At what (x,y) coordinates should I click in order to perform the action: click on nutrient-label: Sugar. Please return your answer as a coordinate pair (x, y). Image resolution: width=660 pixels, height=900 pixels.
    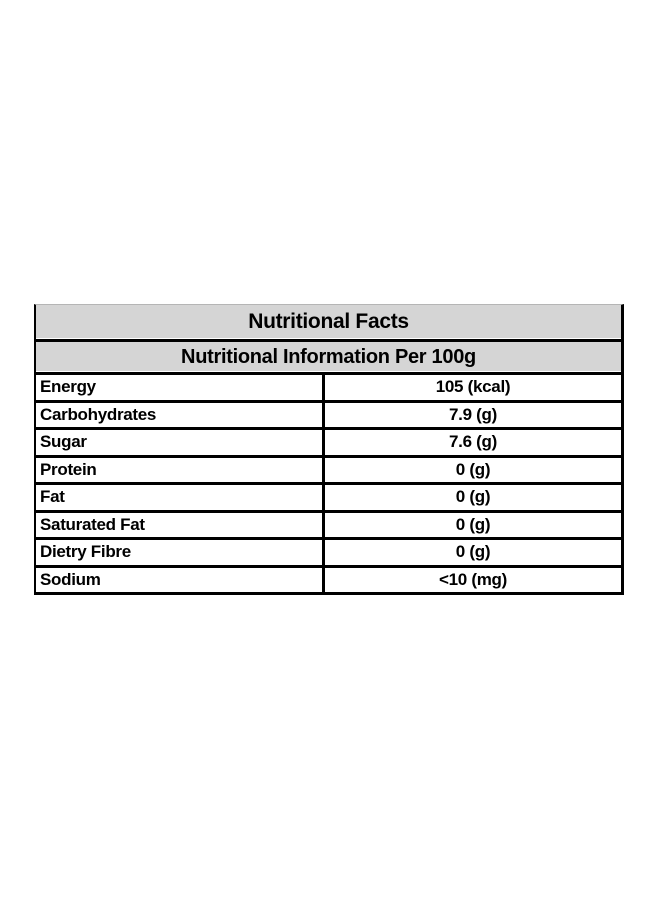
    Looking at the image, I should click on (180, 442).